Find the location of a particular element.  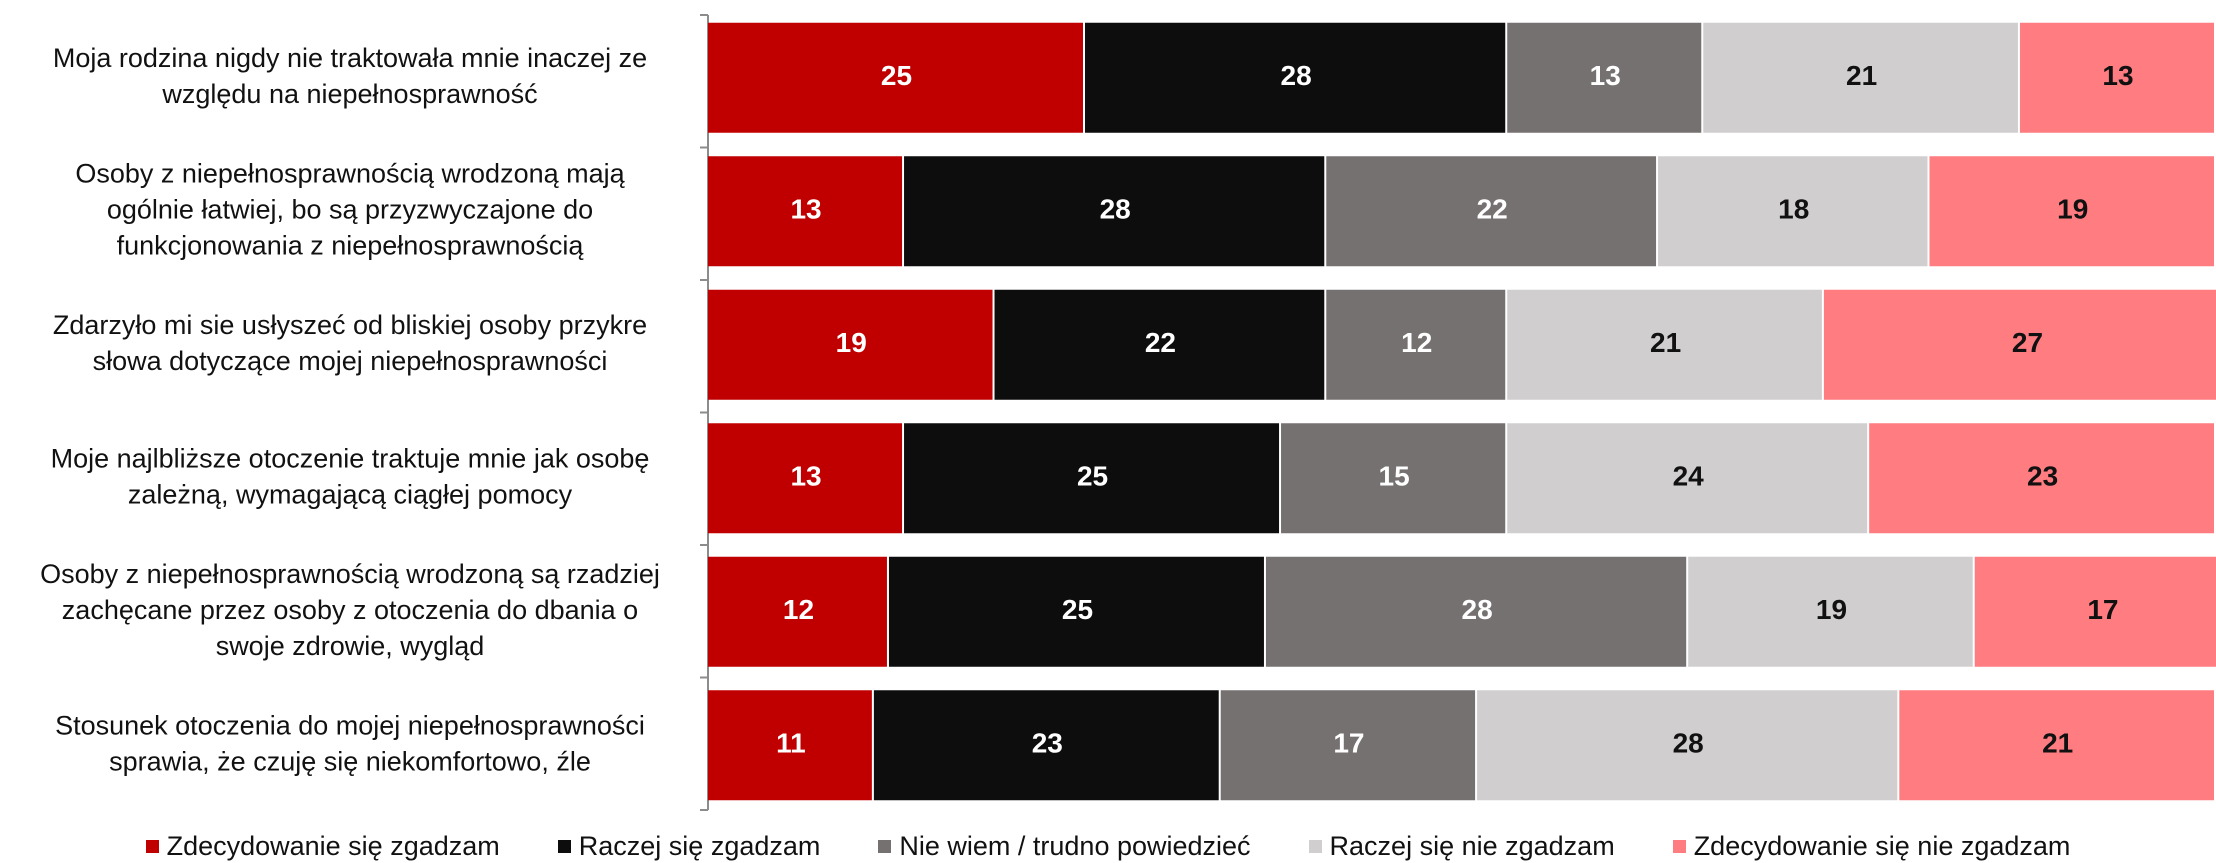

legend-item: Raczej się zgadzam is located at coordinates (689, 846).